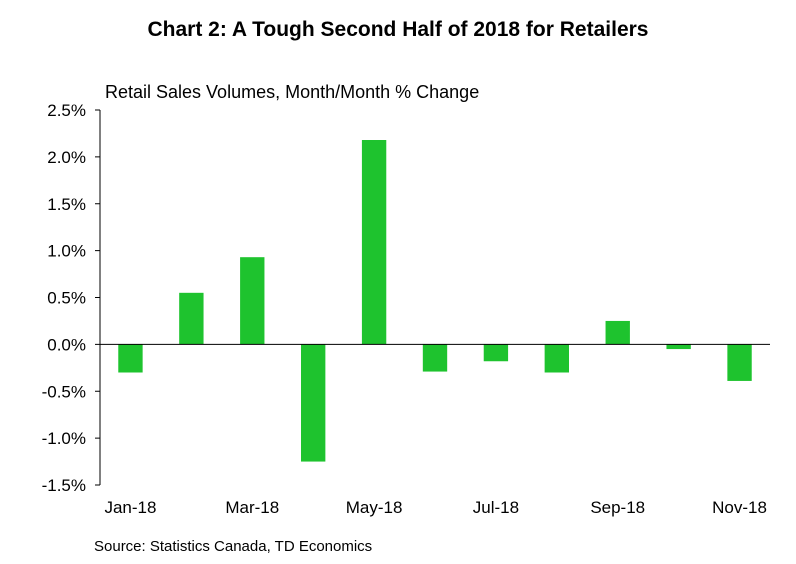  I want to click on x-tick-label: Sep-18, so click(617, 507).